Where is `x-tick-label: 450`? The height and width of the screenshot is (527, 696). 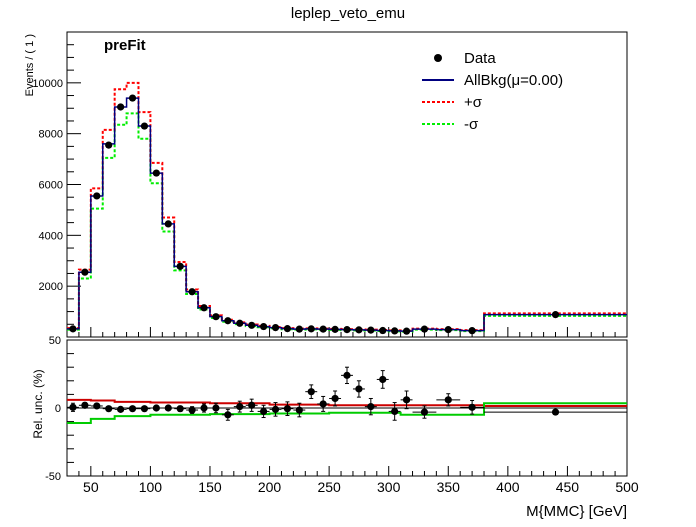
x-tick-label: 450 is located at coordinates (568, 487).